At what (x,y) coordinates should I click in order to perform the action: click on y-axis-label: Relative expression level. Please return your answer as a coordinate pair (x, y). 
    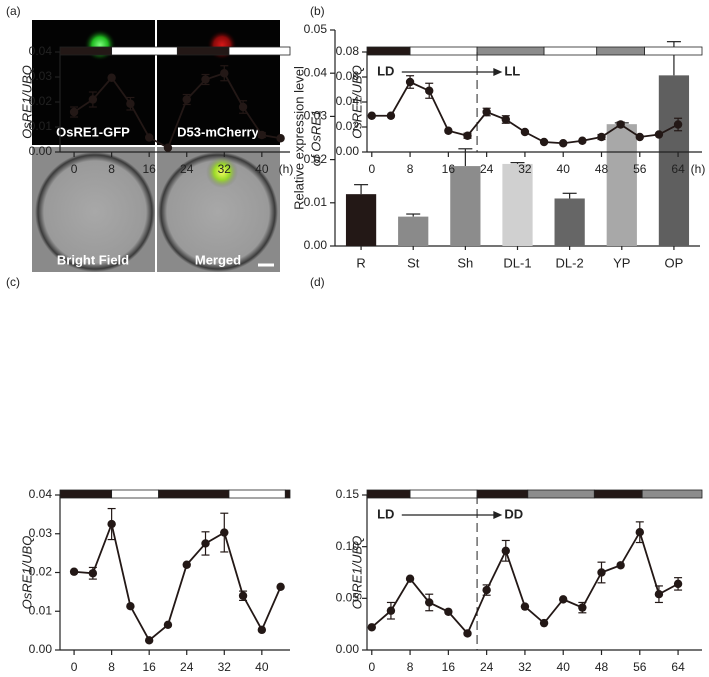
    Looking at the image, I should click on (298, 138).